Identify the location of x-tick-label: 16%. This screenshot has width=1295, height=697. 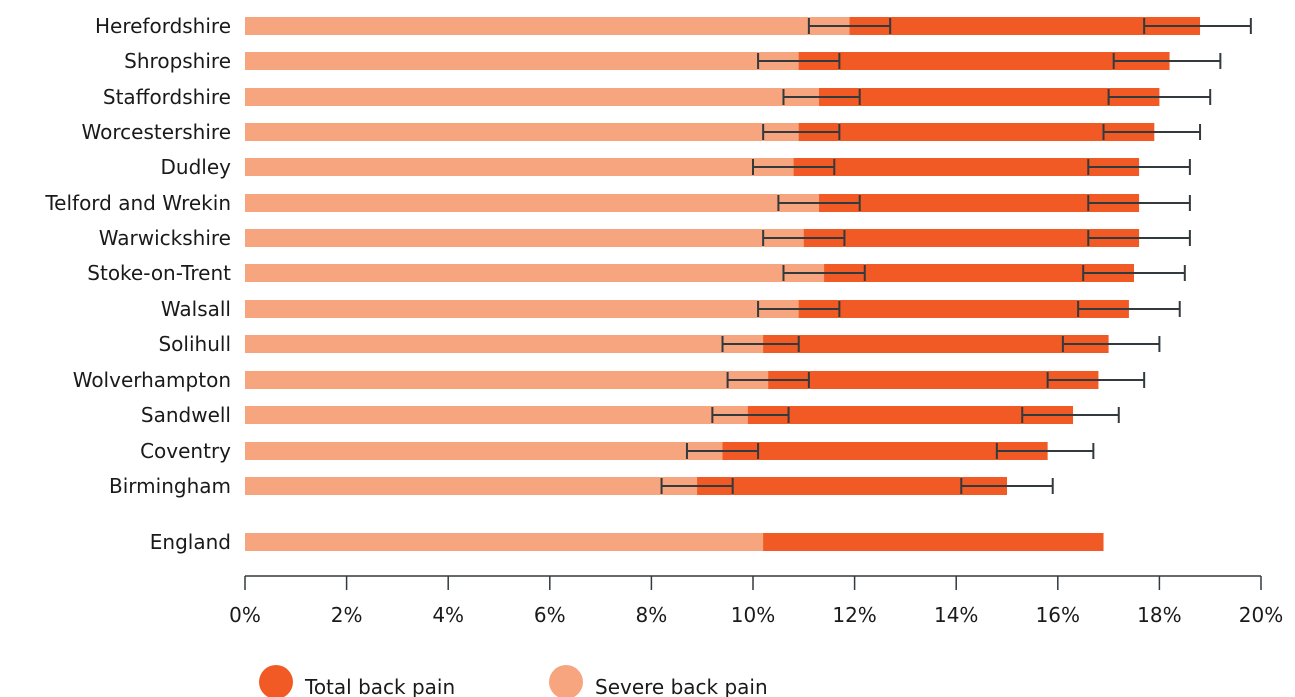
(1058, 615).